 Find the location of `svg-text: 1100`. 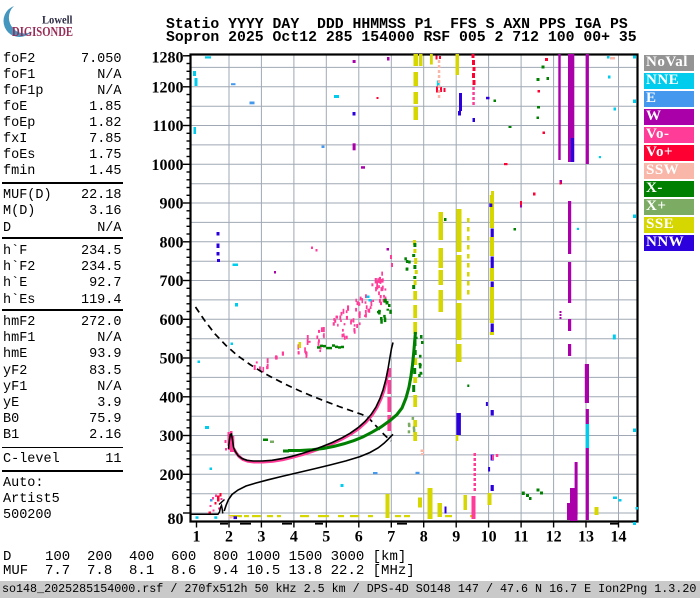

svg-text: 1100 is located at coordinates (167, 126).